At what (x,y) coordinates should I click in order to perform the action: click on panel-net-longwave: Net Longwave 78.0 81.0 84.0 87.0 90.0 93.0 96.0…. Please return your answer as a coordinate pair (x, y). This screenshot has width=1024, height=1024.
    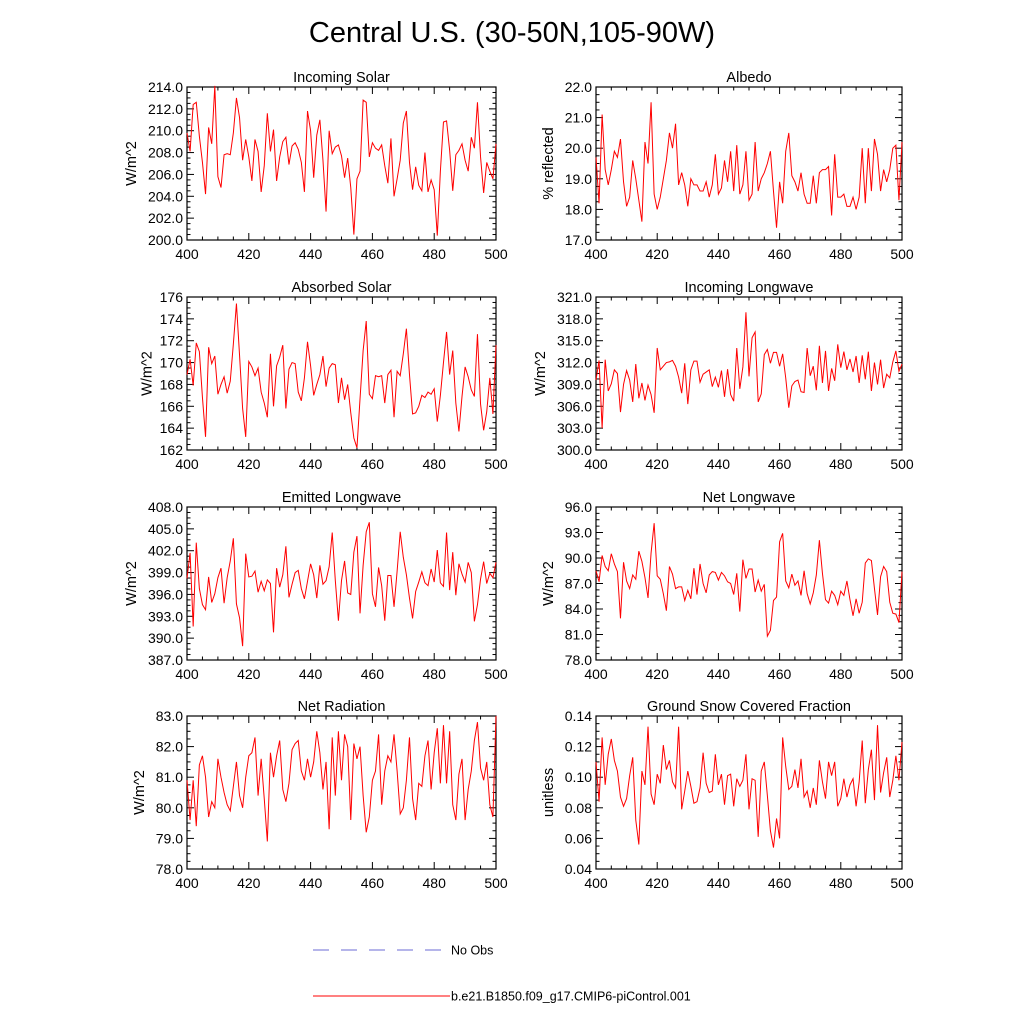
    Looking at the image, I should click on (727, 586).